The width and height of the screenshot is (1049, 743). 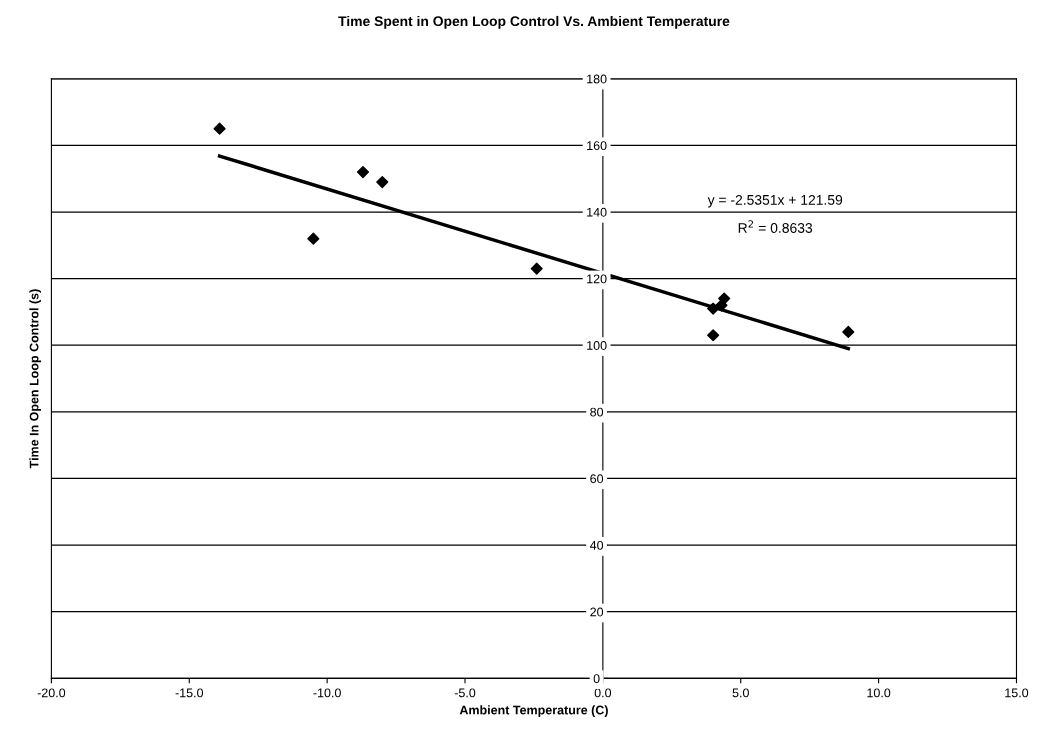 What do you see at coordinates (1017, 693) in the screenshot?
I see `x-tick-label: 15.0` at bounding box center [1017, 693].